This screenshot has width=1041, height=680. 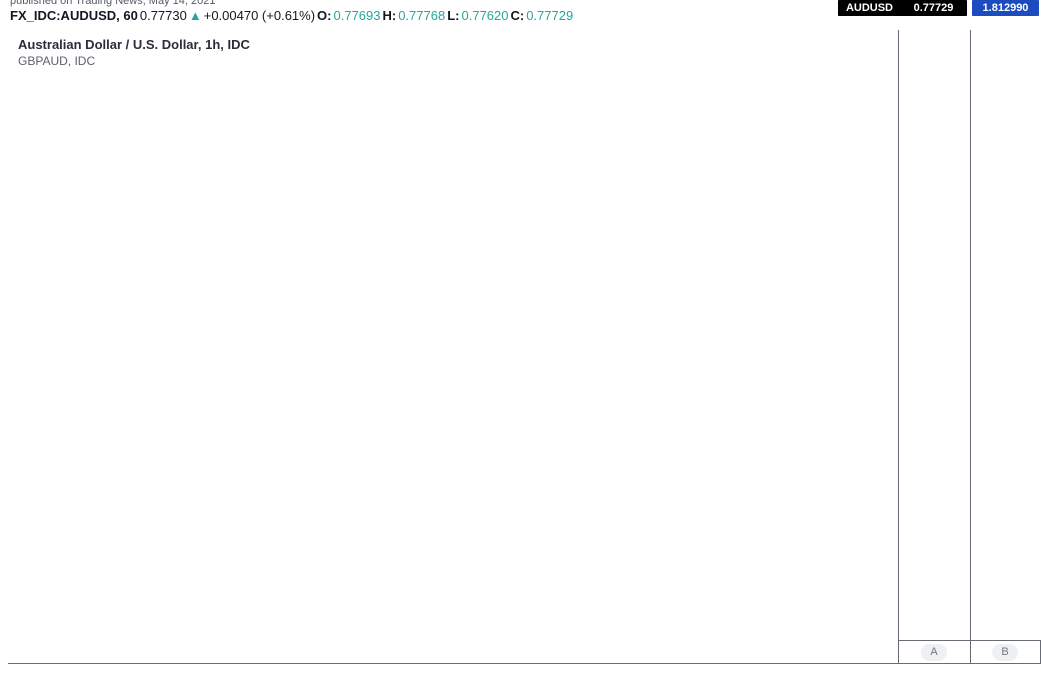 I want to click on scale-button-b: B, so click(x=1005, y=652).